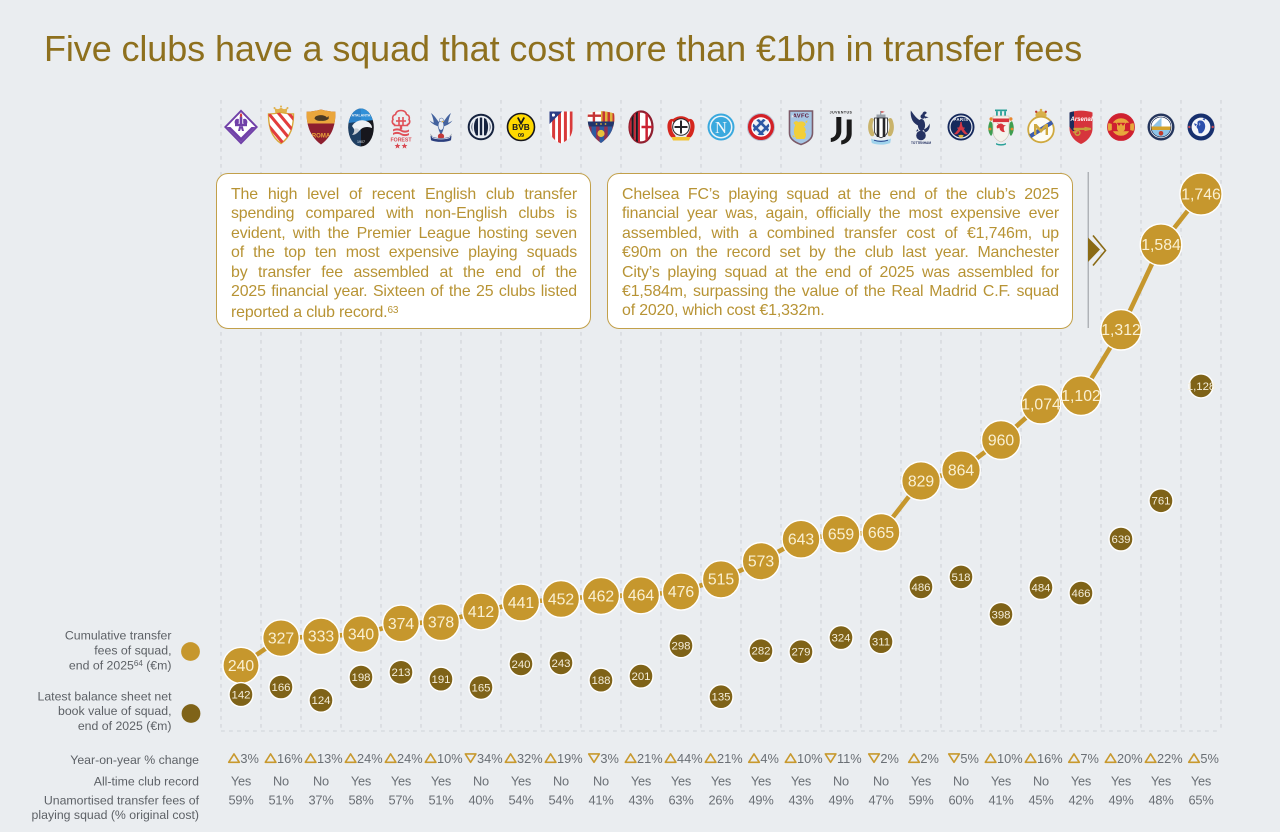 The height and width of the screenshot is (832, 1280). I want to click on svg-text: 476, so click(681, 592).